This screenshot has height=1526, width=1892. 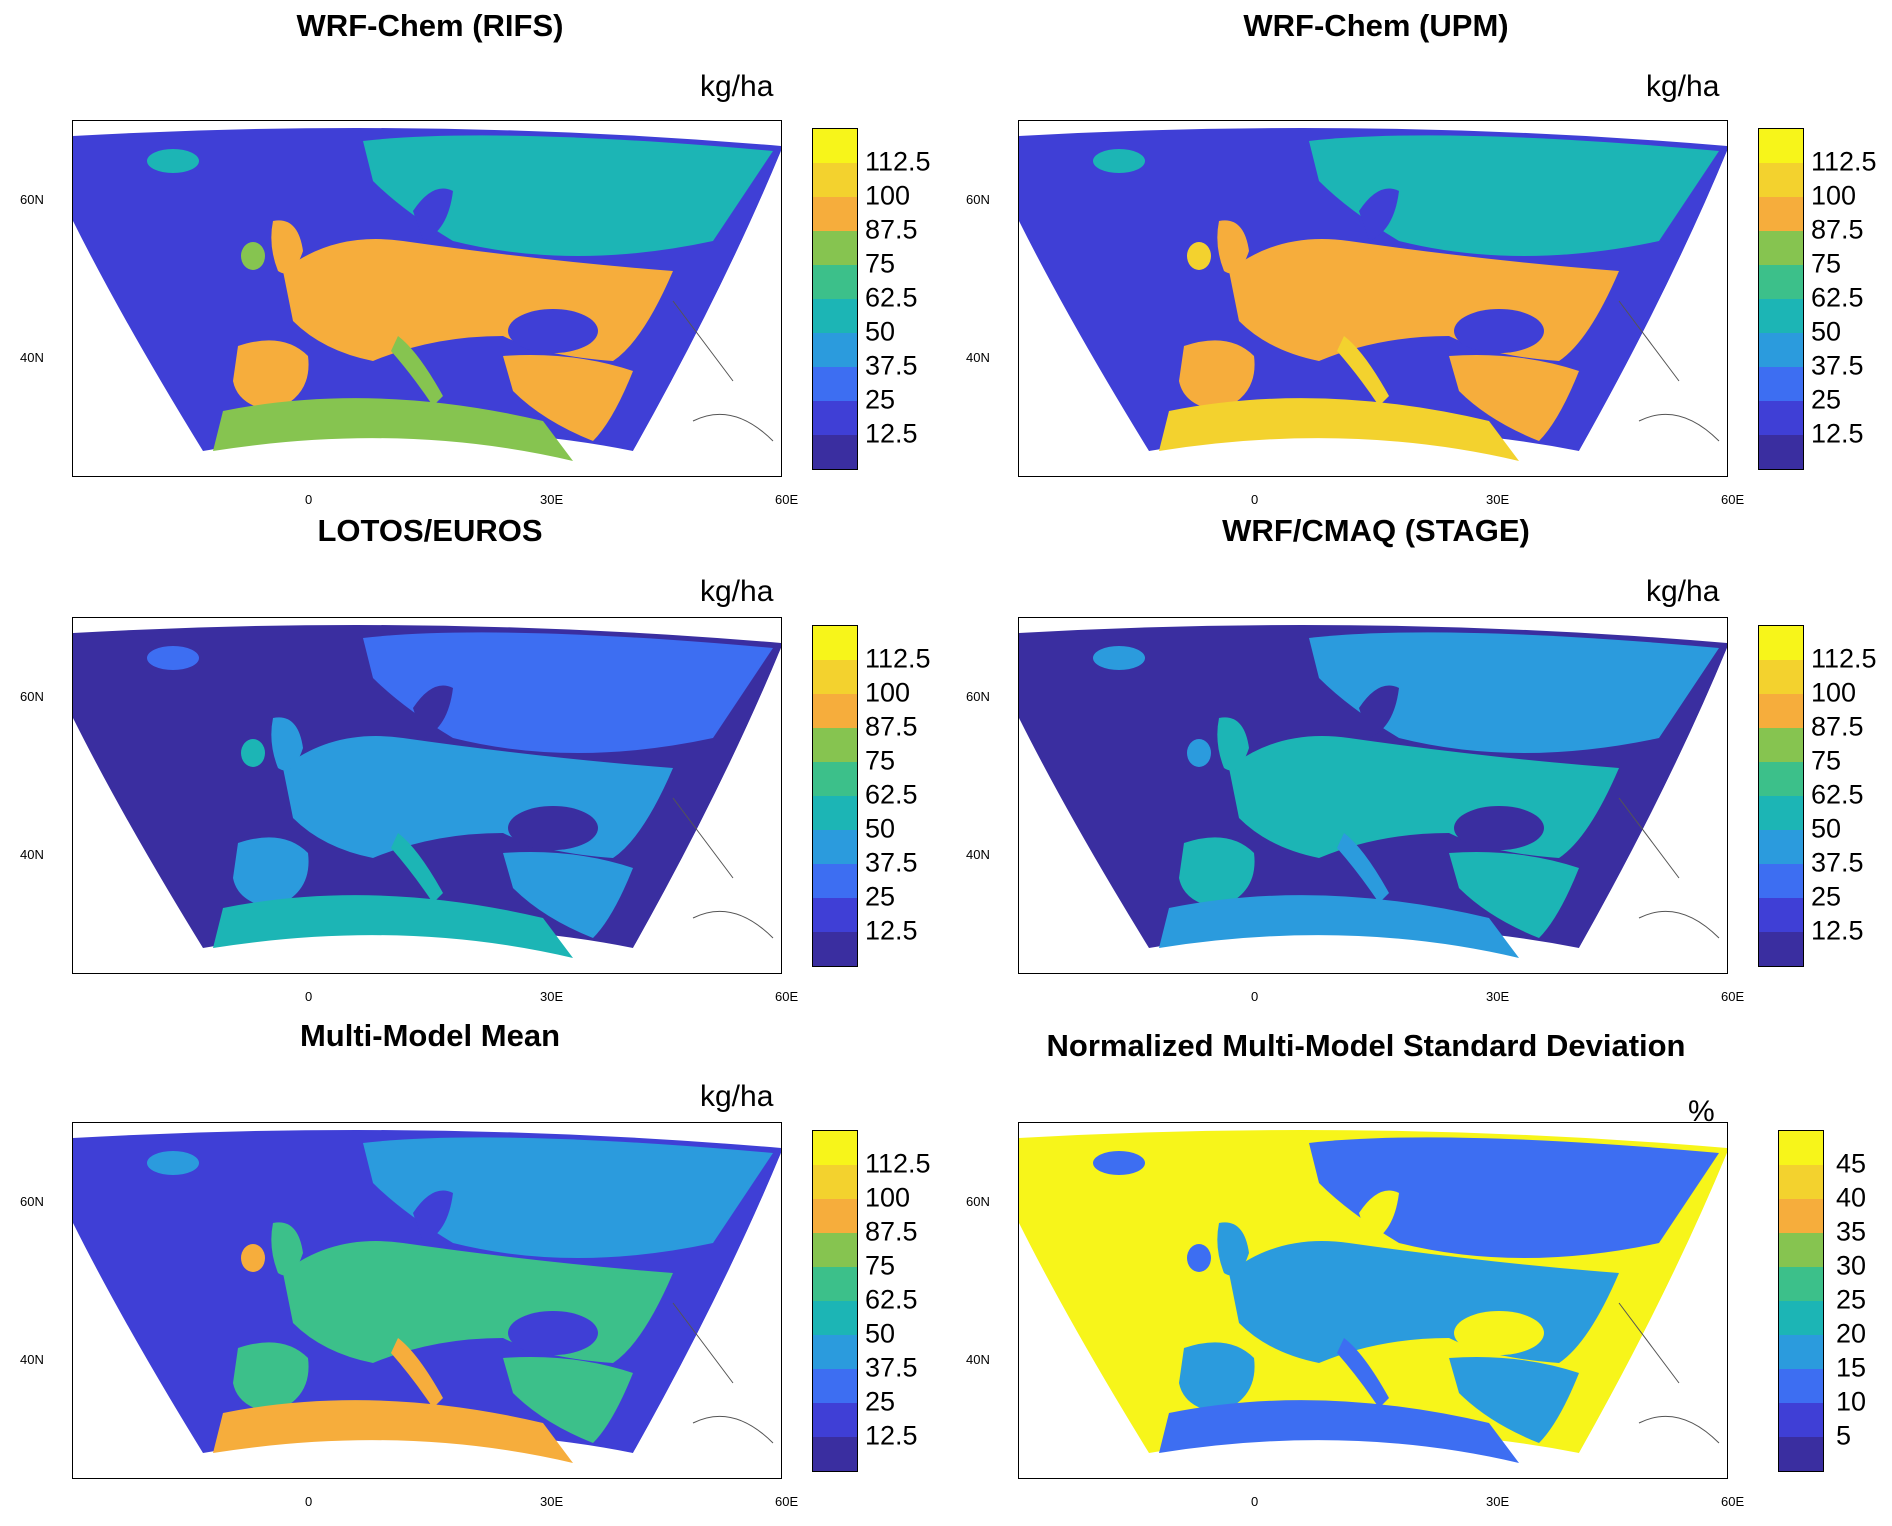 I want to click on colorbar-label: 5, so click(x=1844, y=1435).